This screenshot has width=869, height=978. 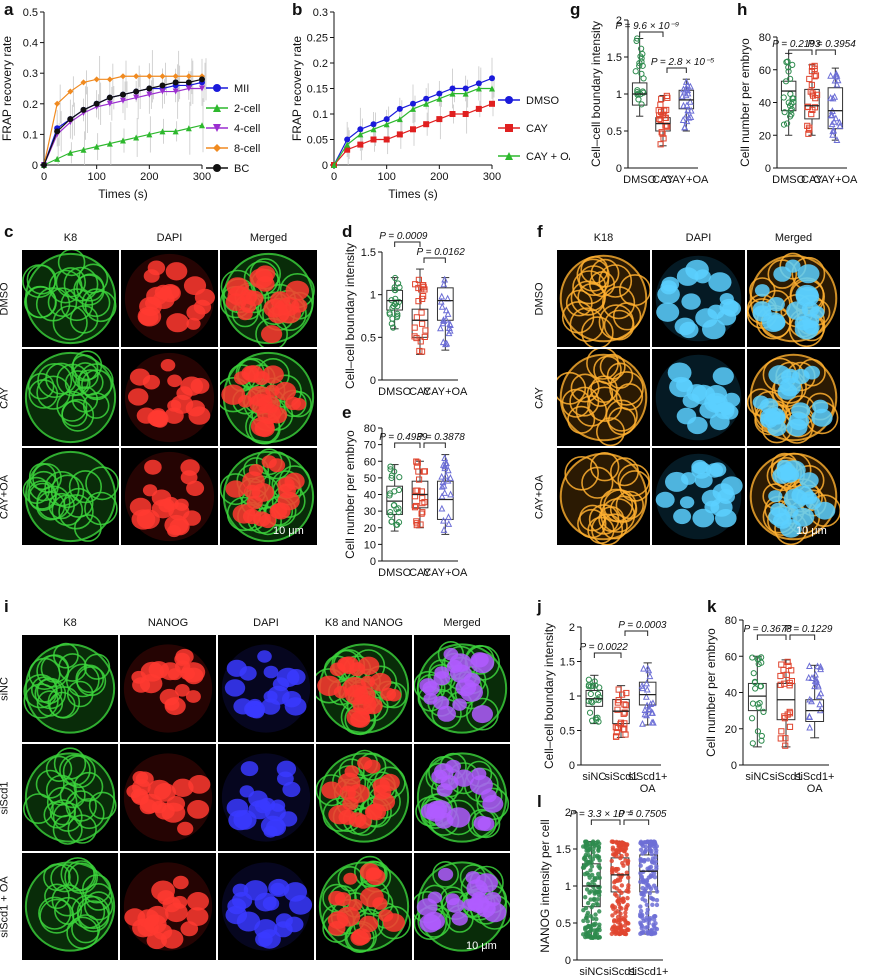 What do you see at coordinates (619, 21) in the screenshot?
I see `y-tick-label: 2` at bounding box center [619, 21].